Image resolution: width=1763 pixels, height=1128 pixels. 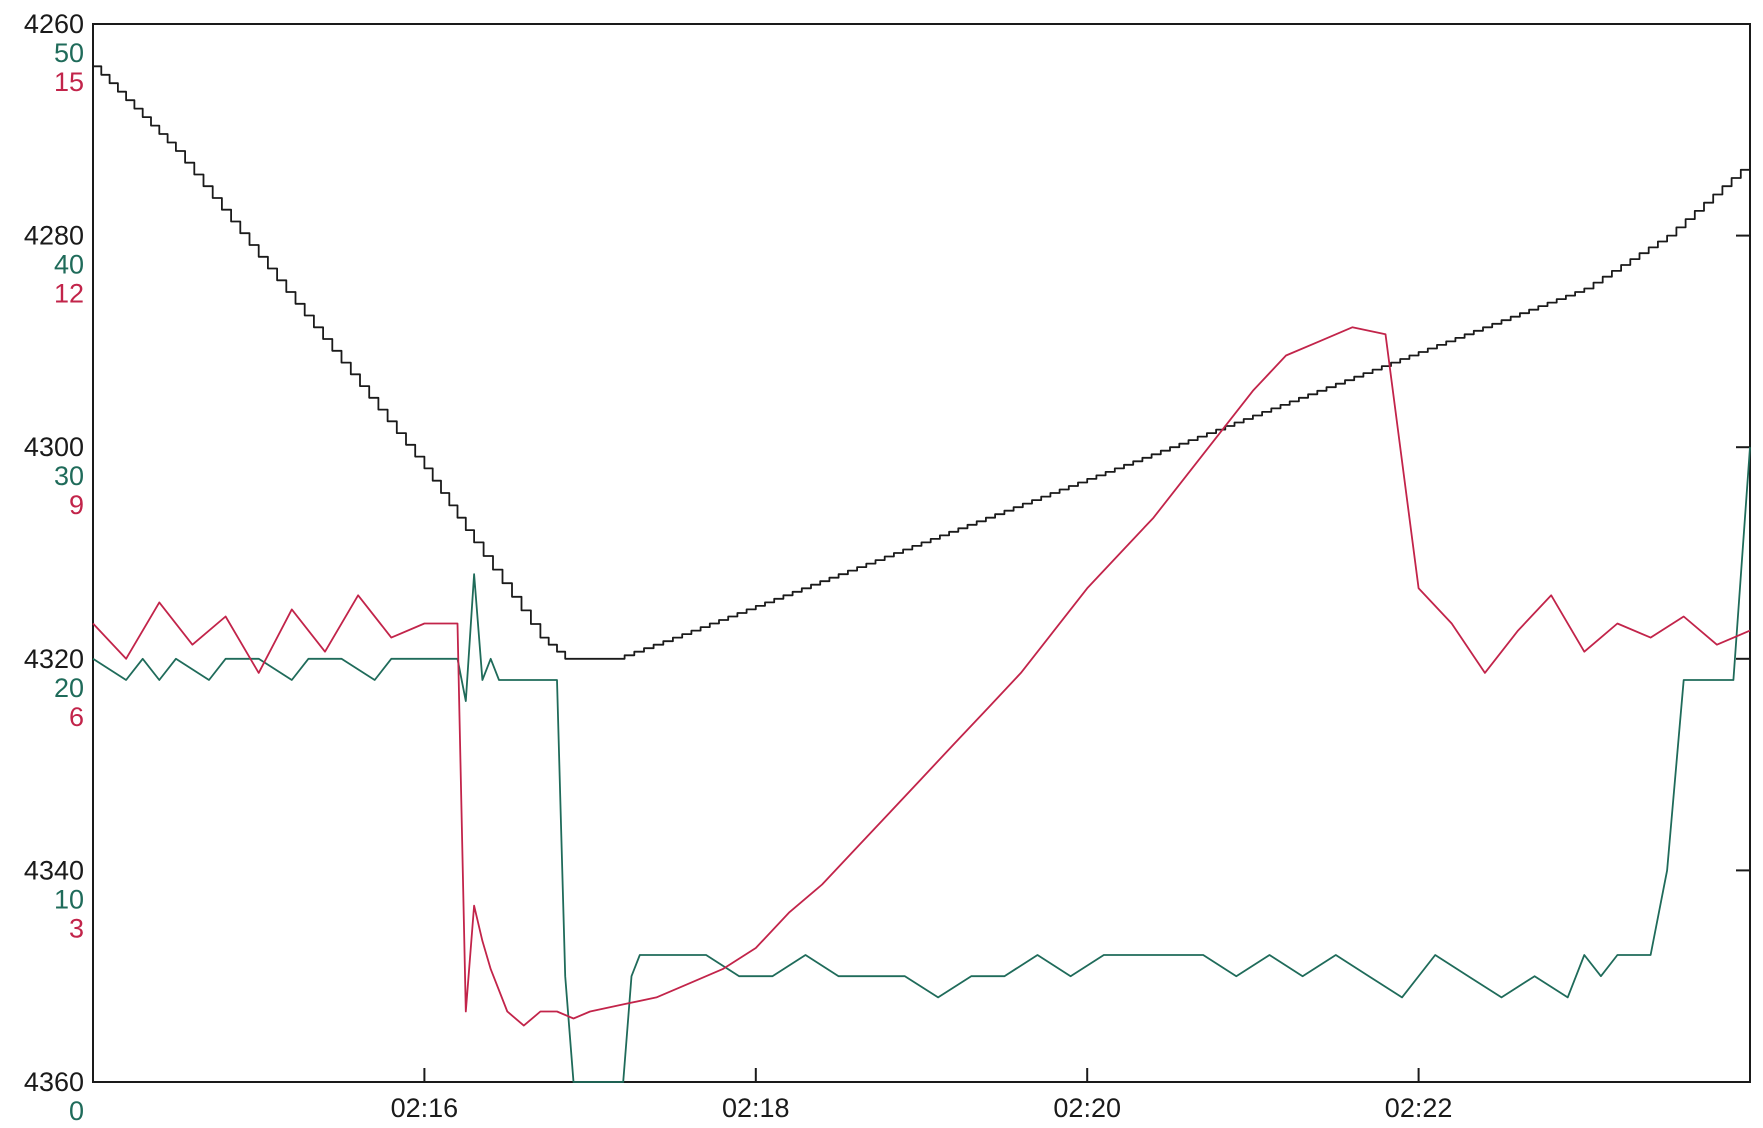 I want to click on x-tick-label: 02:20, so click(x=1087, y=1108).